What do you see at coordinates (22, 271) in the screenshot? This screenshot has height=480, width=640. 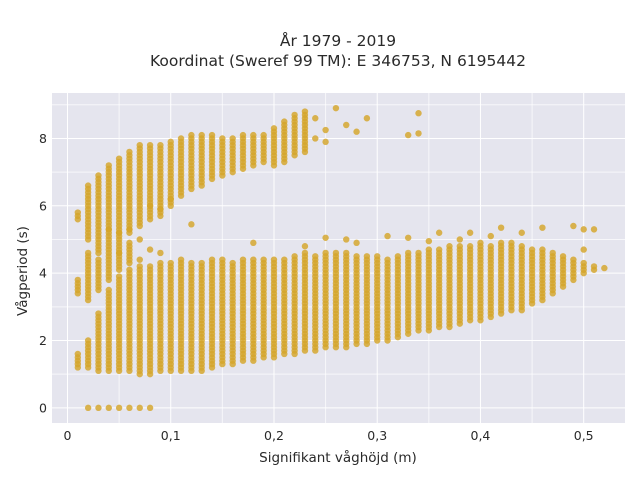 I see `y-axis-label: Vågperiod (s)` at bounding box center [22, 271].